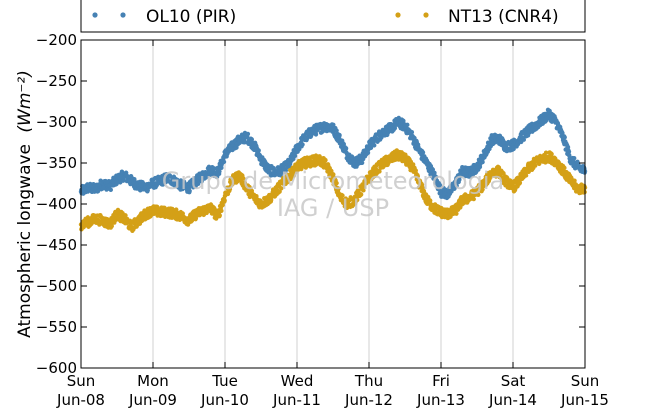  I want to click on legend-label: OL10 (PIR), so click(191, 17).